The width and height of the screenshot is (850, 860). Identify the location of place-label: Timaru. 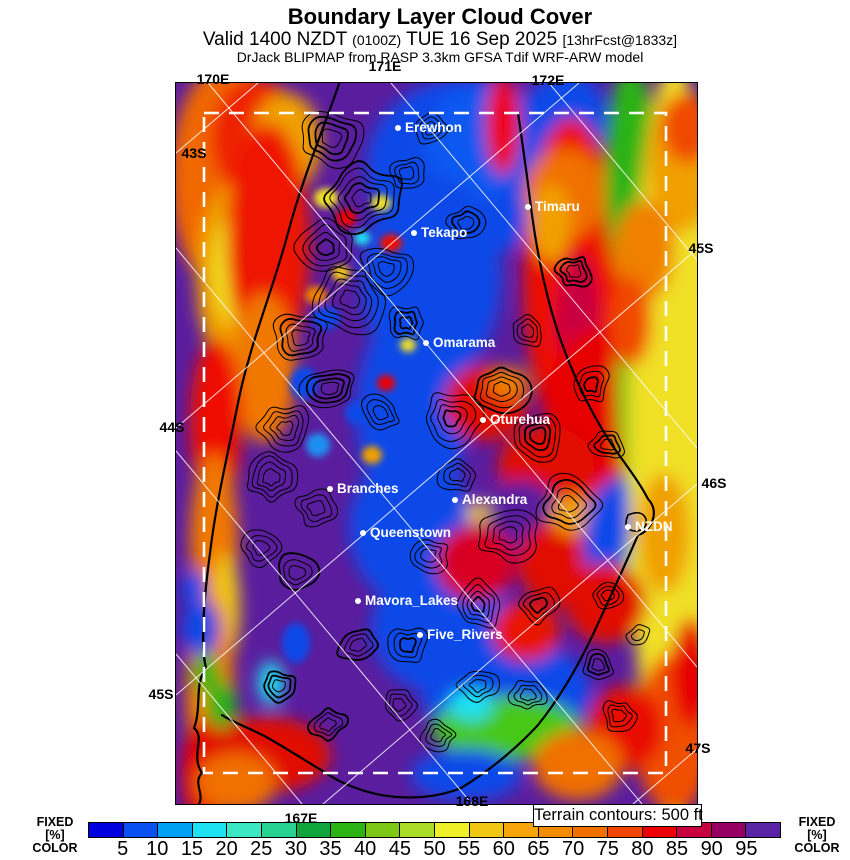
(557, 206).